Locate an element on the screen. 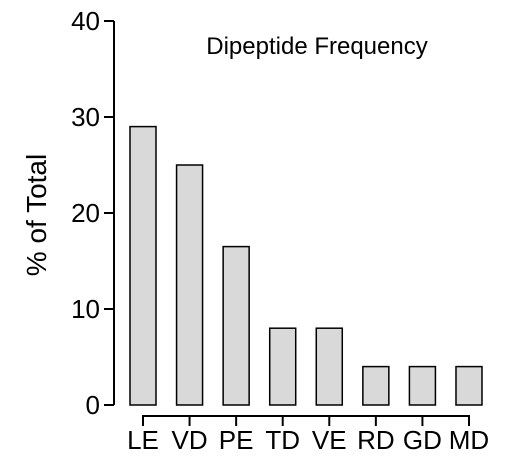 The width and height of the screenshot is (505, 457). bar-ve is located at coordinates (329, 366).